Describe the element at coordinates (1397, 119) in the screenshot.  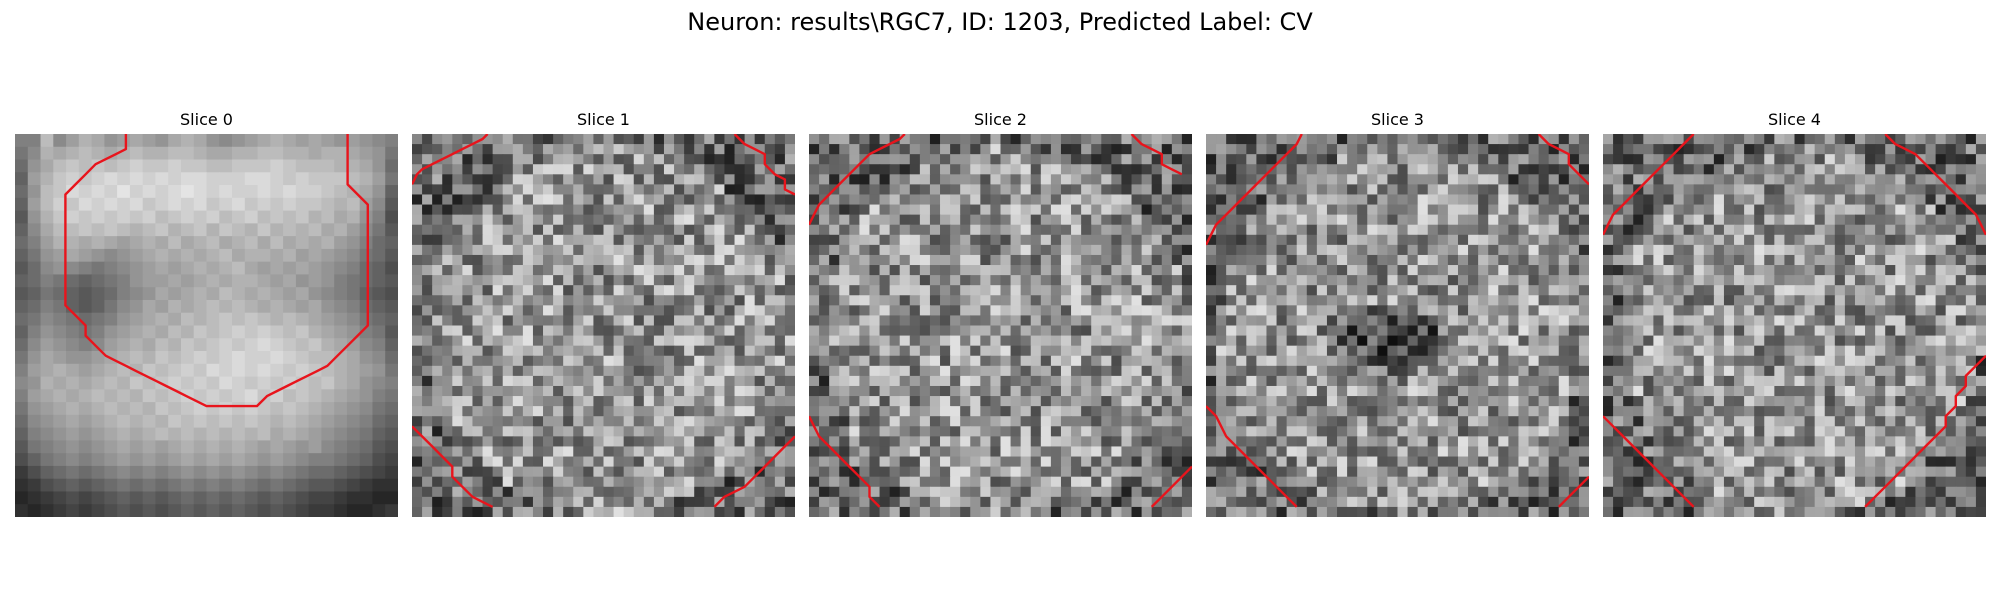
I see `panel-title: Slice 3` at that location.